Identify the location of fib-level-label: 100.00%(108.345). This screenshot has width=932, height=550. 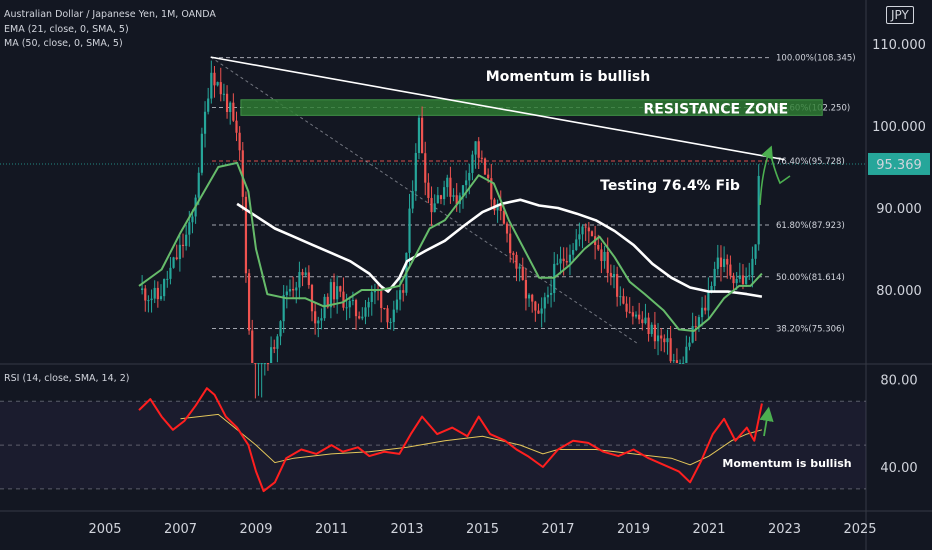
(816, 59).